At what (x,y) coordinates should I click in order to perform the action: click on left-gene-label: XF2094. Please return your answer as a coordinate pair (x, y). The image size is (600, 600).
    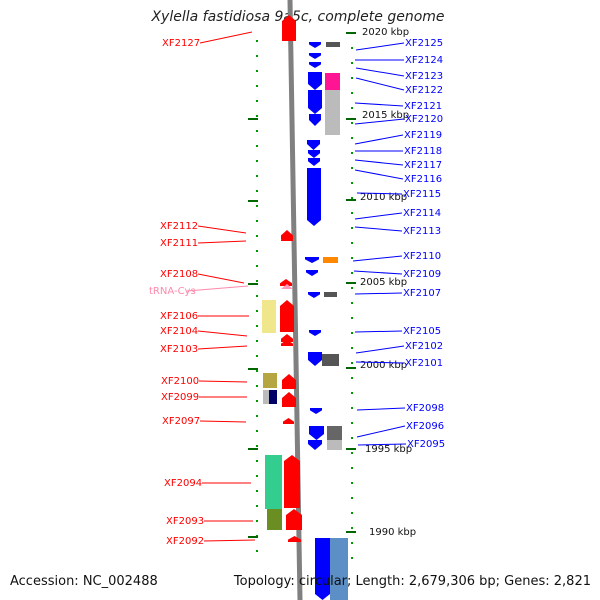
    Looking at the image, I should click on (183, 483).